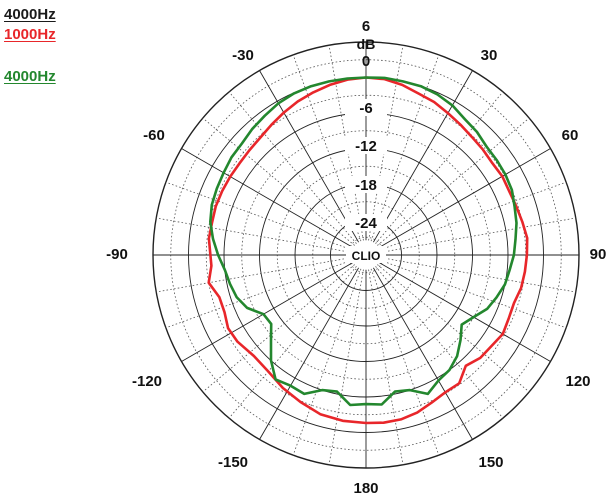 This screenshot has height=499, width=614. Describe the element at coordinates (366, 61) in the screenshot. I see `angle-label: 0` at that location.